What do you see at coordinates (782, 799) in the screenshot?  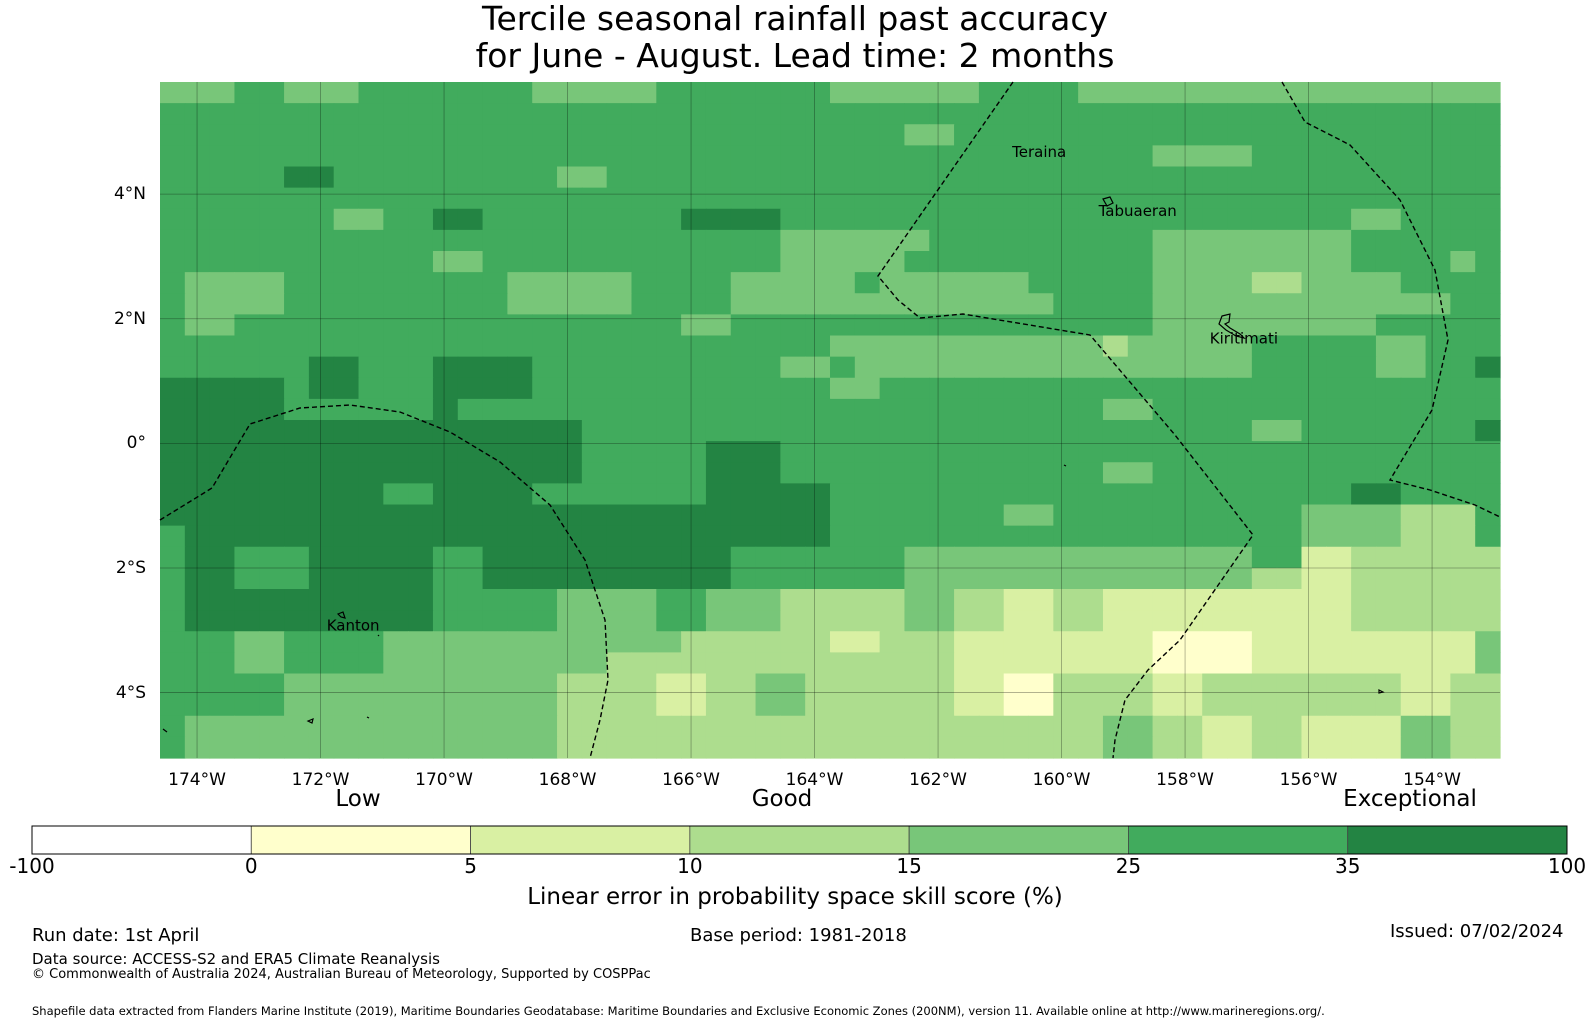 I see `legend-good-label: Good` at bounding box center [782, 799].